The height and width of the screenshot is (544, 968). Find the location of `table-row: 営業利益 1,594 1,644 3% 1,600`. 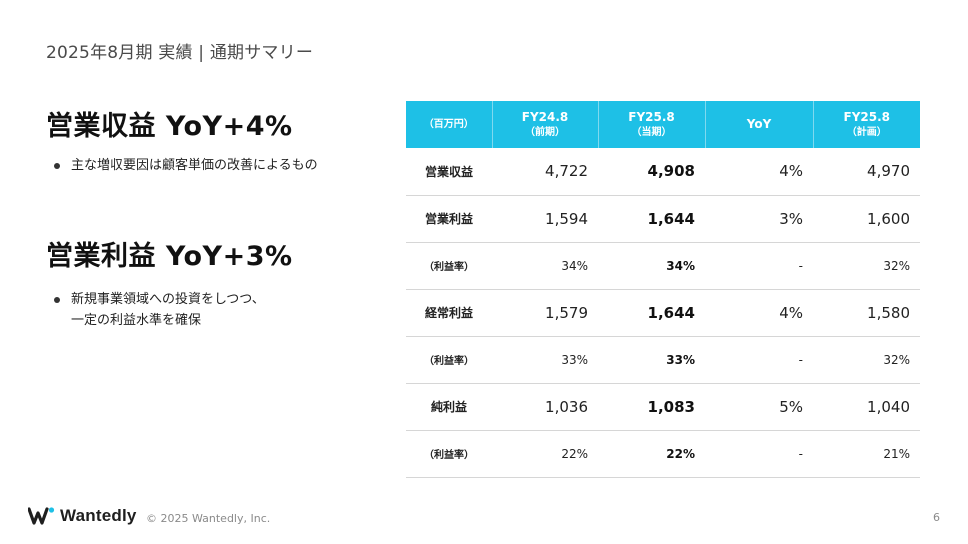

table-row: 営業利益 1,594 1,644 3% 1,600 is located at coordinates (663, 219).